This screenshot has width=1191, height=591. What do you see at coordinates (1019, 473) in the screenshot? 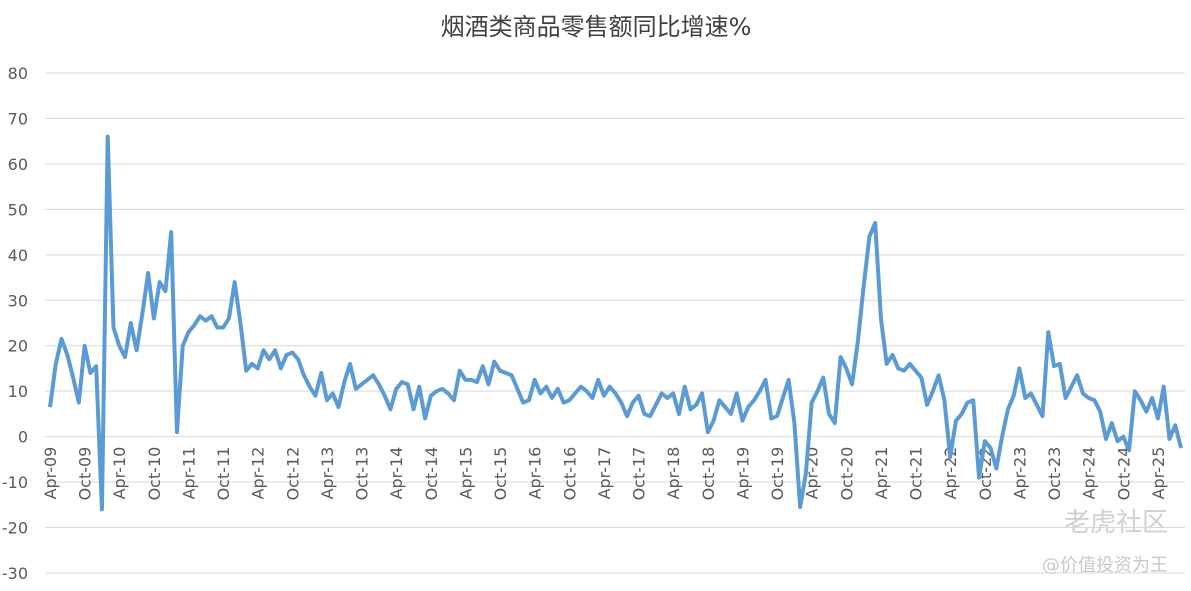
I see `x-tick-label: Apr-23` at bounding box center [1019, 473].